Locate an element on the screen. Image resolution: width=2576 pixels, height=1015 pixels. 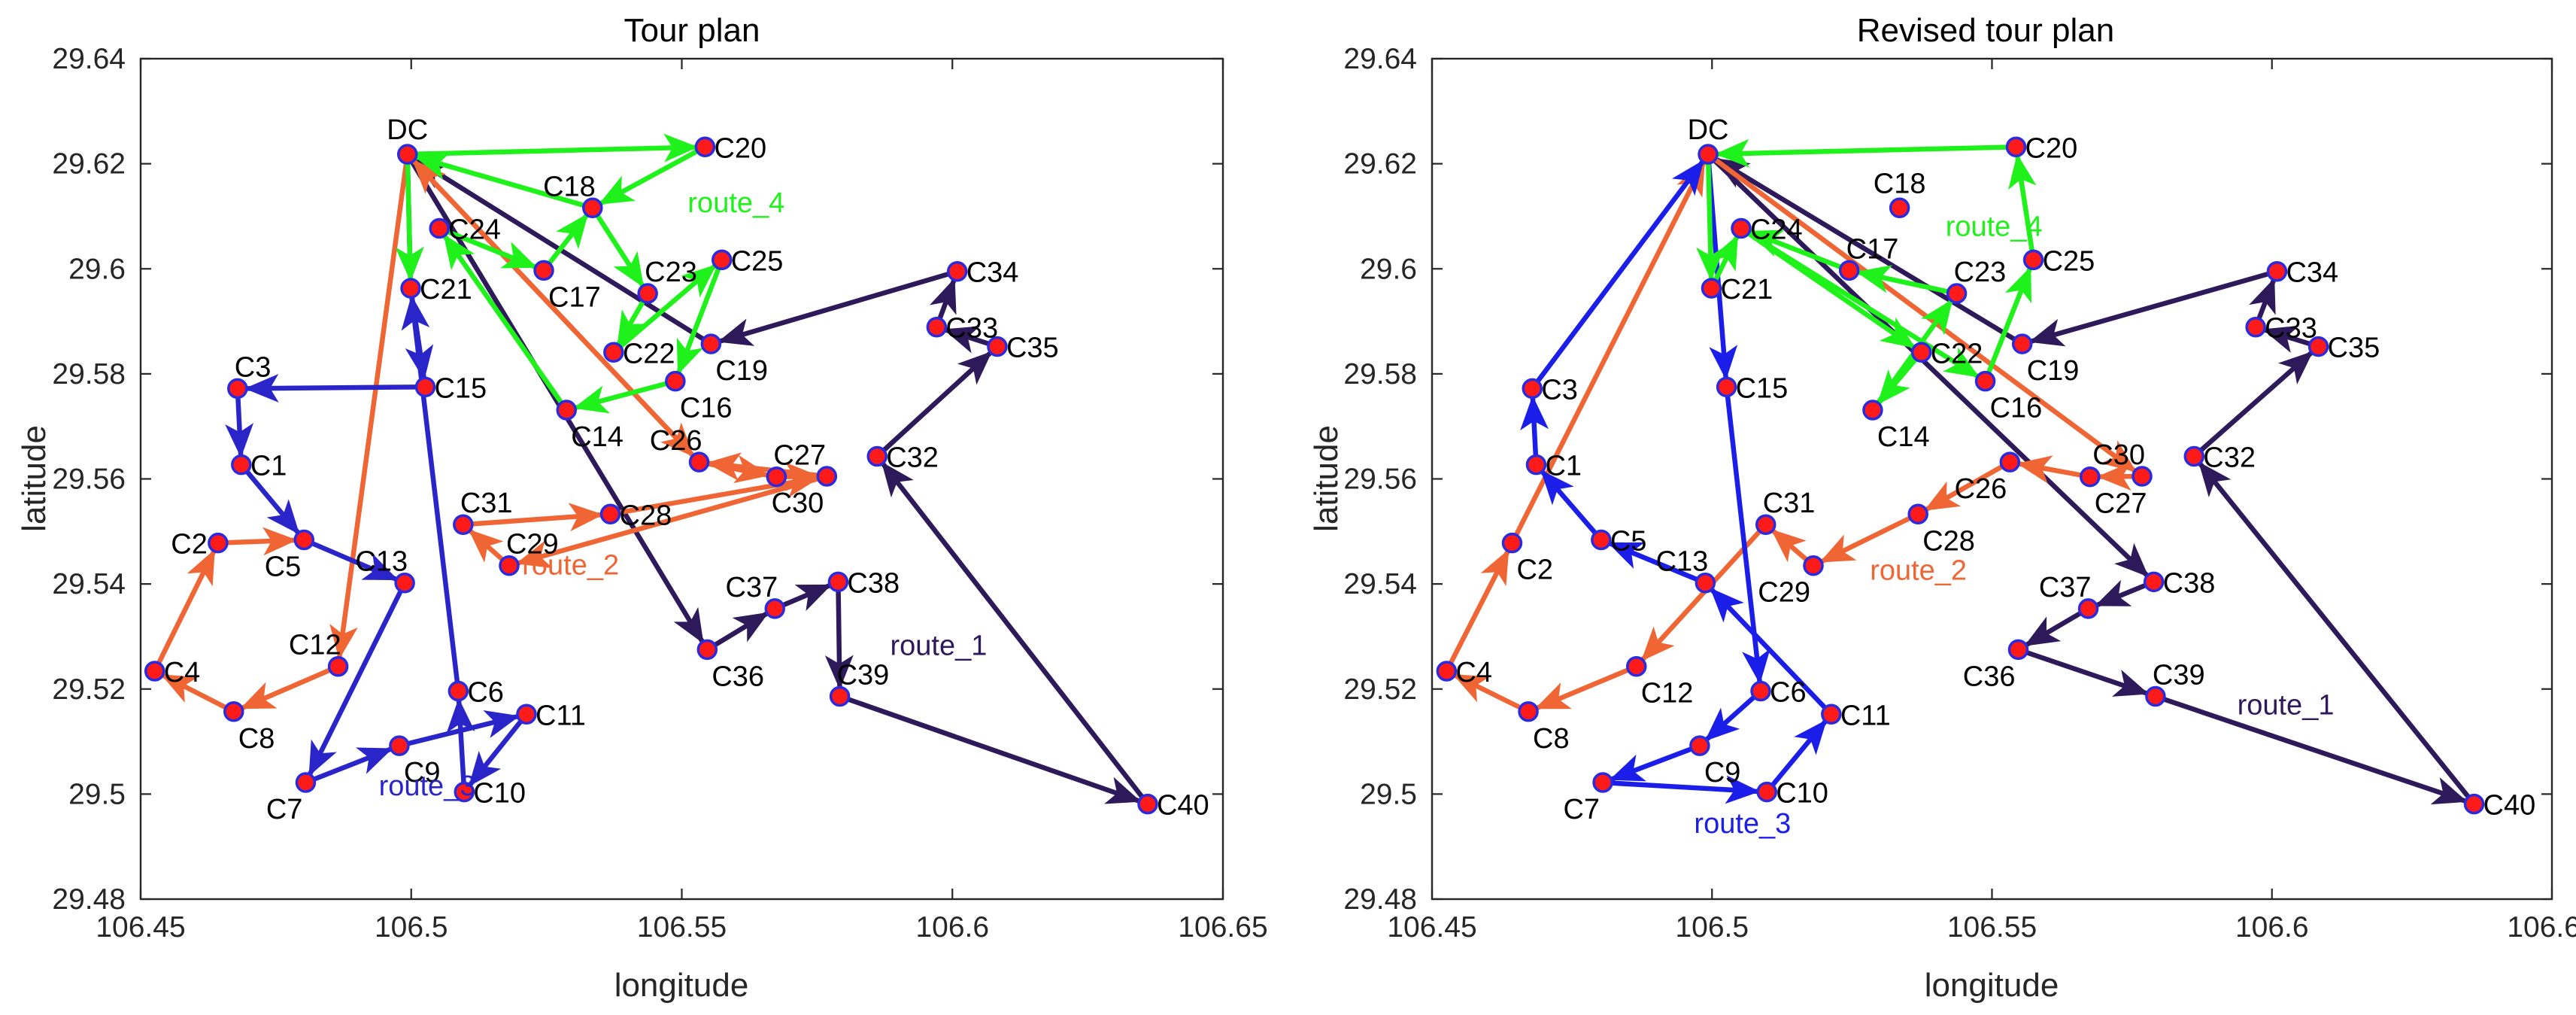
node-marker-C11 is located at coordinates (526, 714).